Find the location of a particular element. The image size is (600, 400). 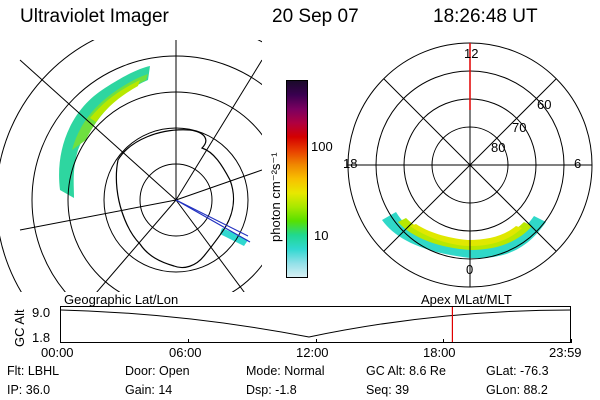

glat-info: GLat: -76.3 is located at coordinates (517, 371).